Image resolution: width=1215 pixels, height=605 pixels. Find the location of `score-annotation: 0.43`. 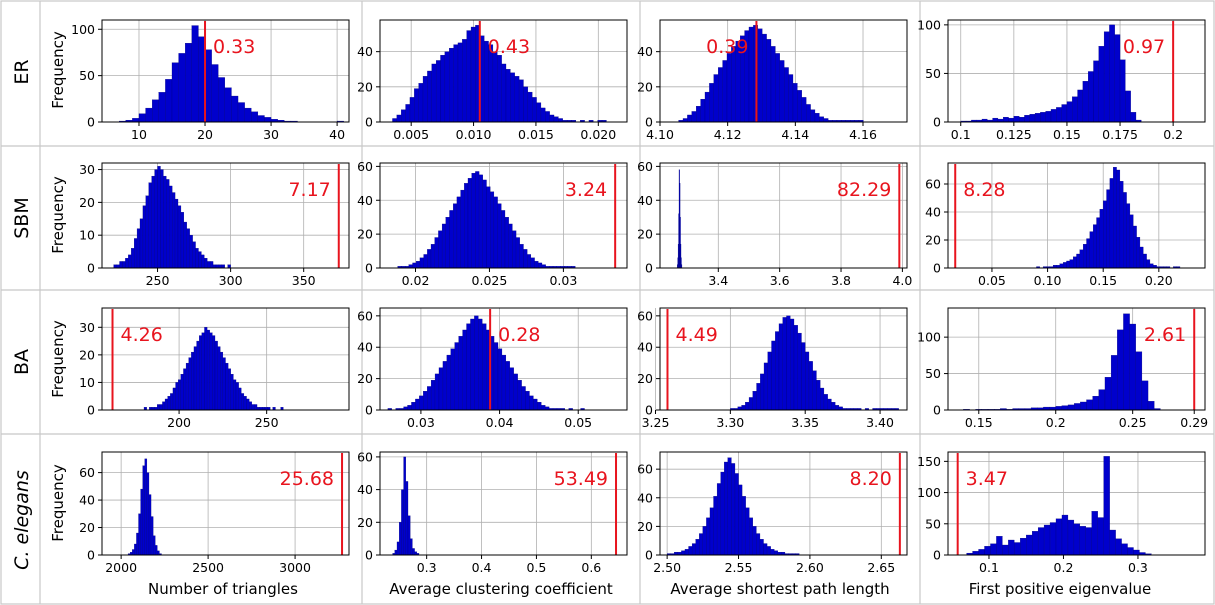

score-annotation: 0.43 is located at coordinates (509, 47).